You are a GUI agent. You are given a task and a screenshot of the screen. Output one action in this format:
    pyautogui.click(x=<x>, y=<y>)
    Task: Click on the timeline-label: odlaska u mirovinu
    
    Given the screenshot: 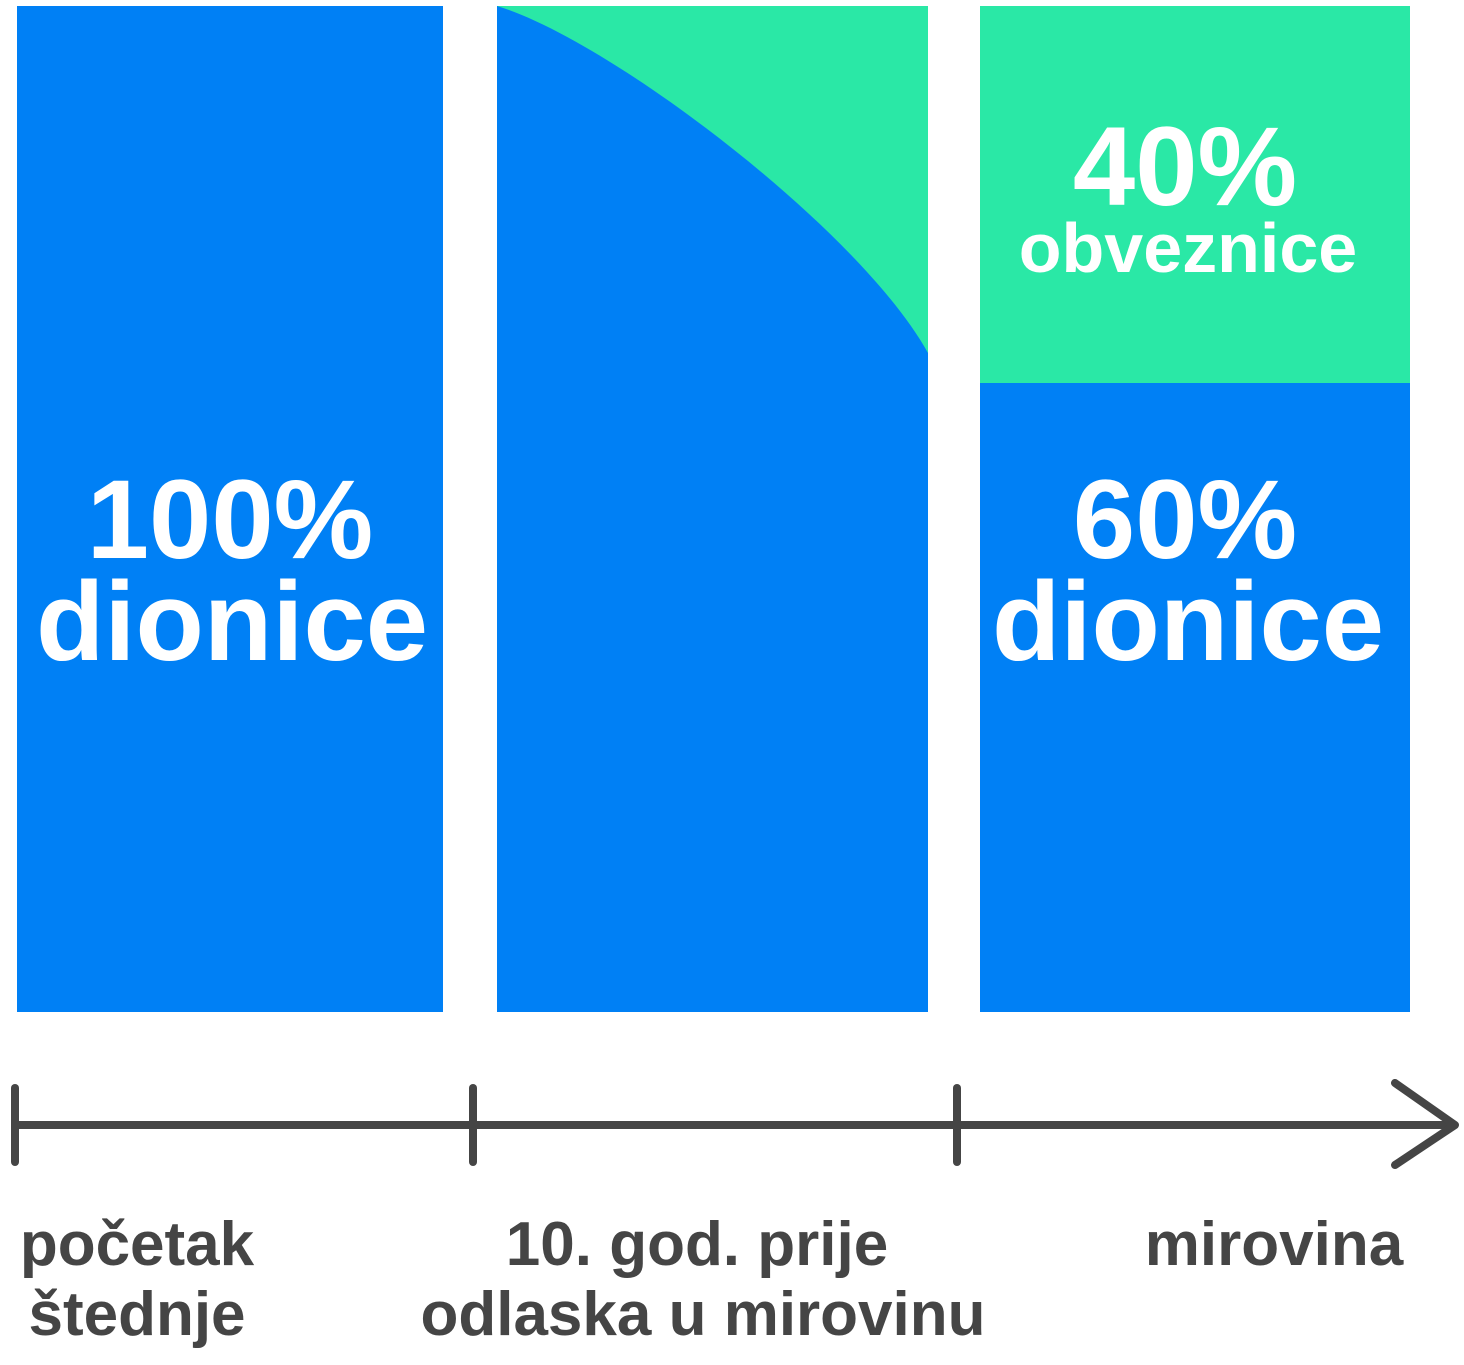 What is the action you would take?
    pyautogui.click(x=702, y=1314)
    